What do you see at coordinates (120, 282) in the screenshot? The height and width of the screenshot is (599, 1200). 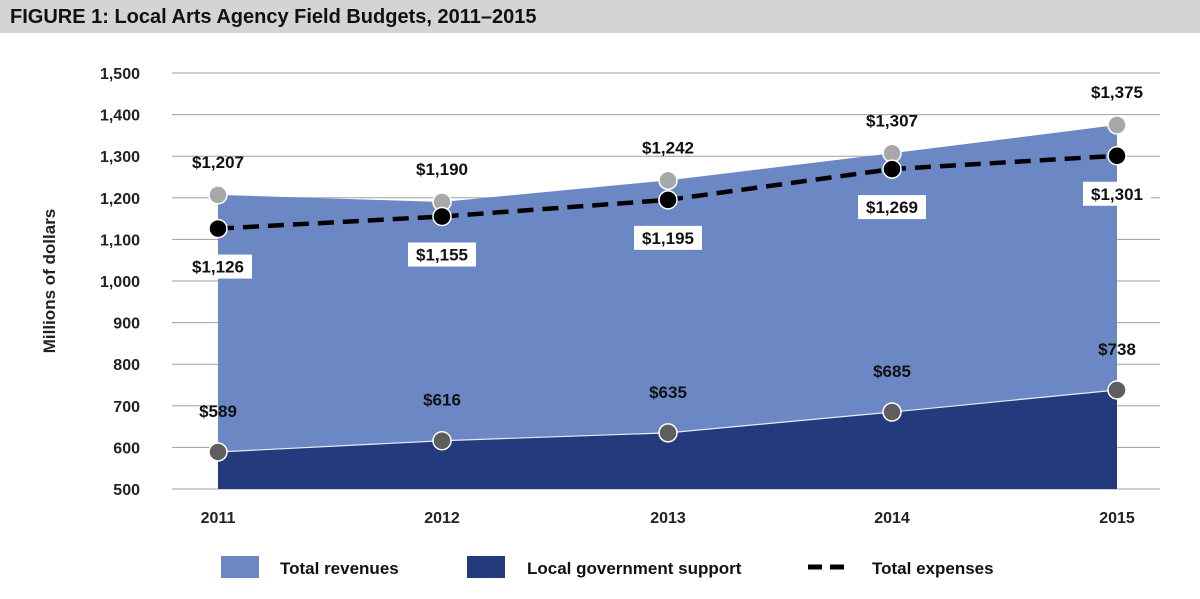 I see `y-tick-label: 1,000` at bounding box center [120, 282].